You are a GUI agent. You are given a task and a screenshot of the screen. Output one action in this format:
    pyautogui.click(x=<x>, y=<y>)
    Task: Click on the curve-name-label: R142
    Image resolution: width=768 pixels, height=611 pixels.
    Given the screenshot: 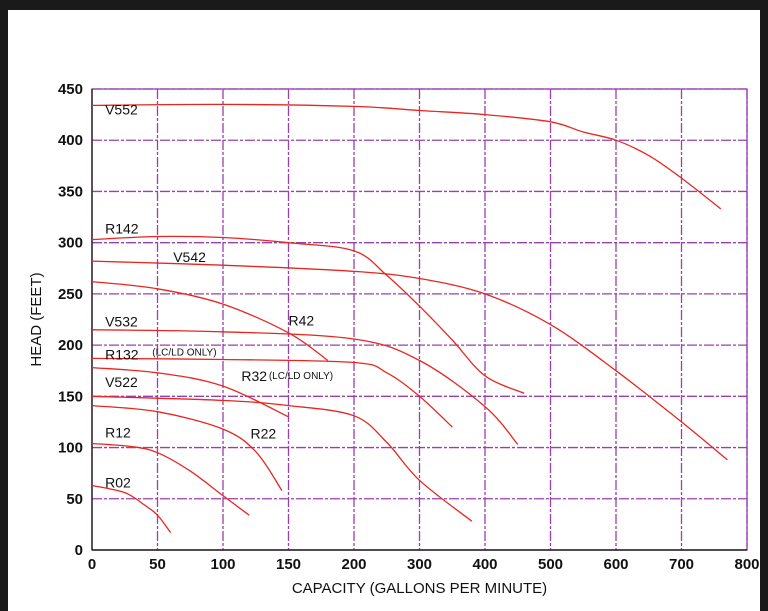 What is the action you would take?
    pyautogui.click(x=122, y=228)
    